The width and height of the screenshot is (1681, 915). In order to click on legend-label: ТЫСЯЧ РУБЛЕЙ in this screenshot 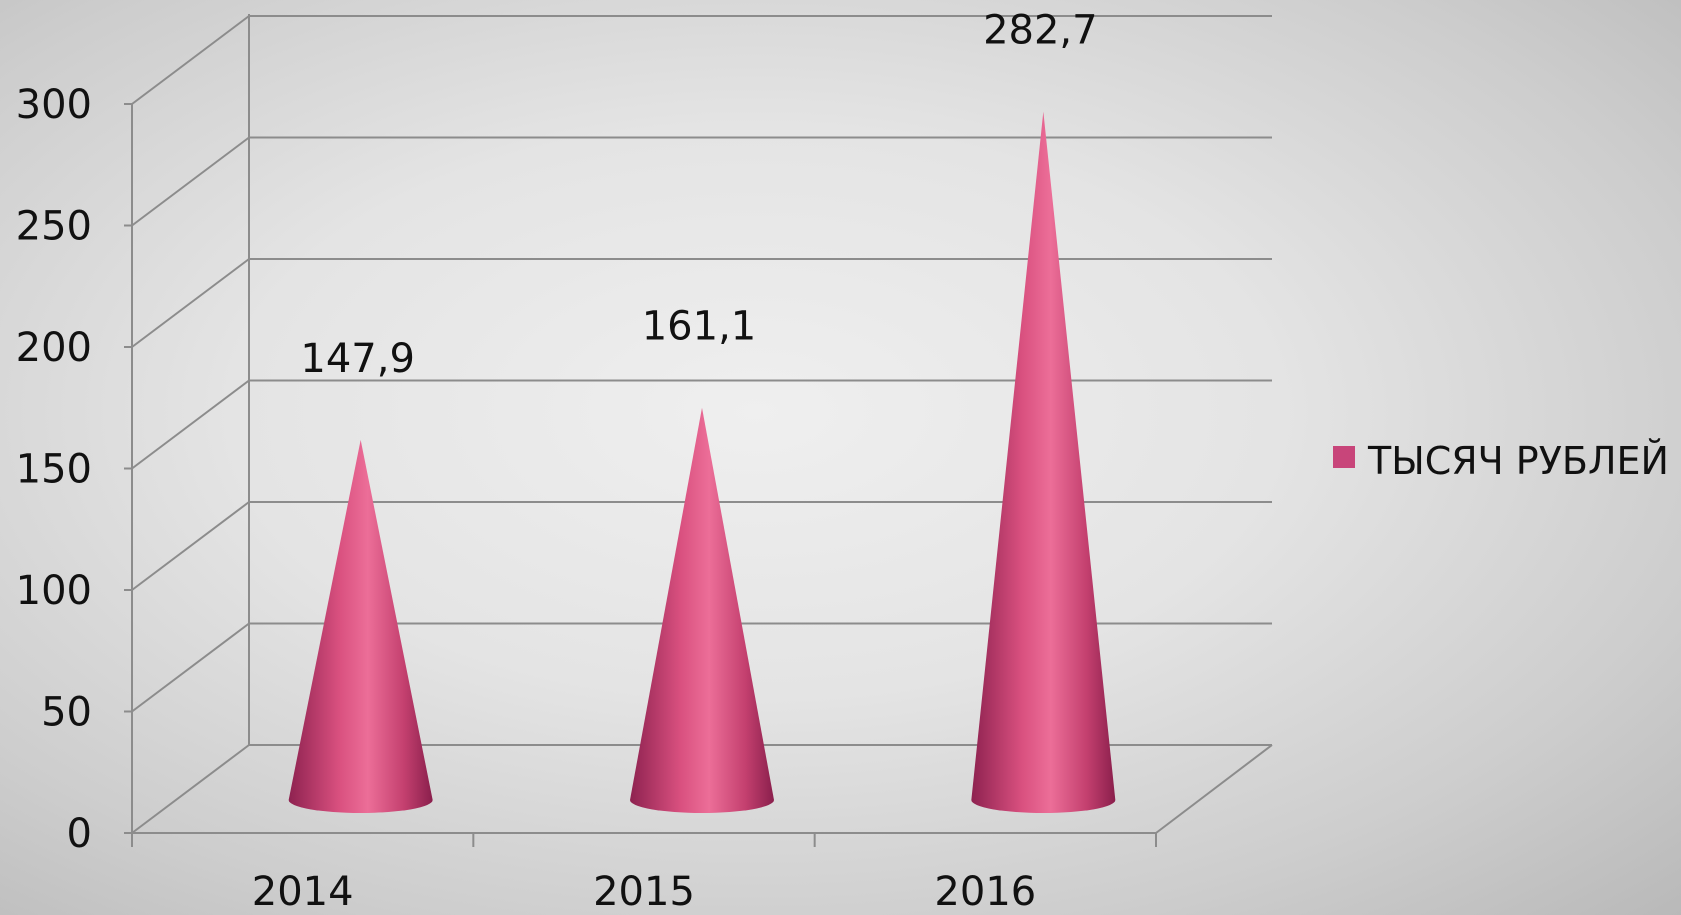, I will do `click(1518, 461)`.